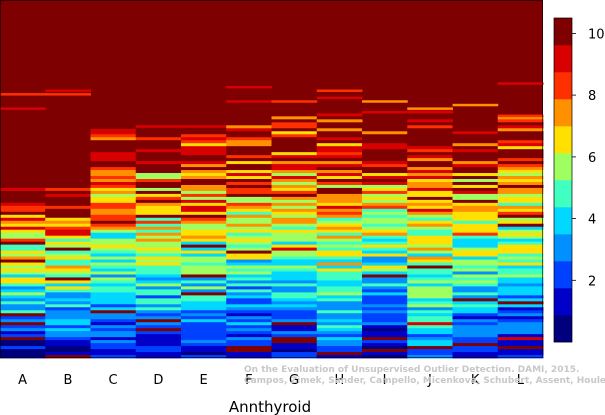  What do you see at coordinates (563, 113) in the screenshot?
I see `colorbar-segment` at bounding box center [563, 113].